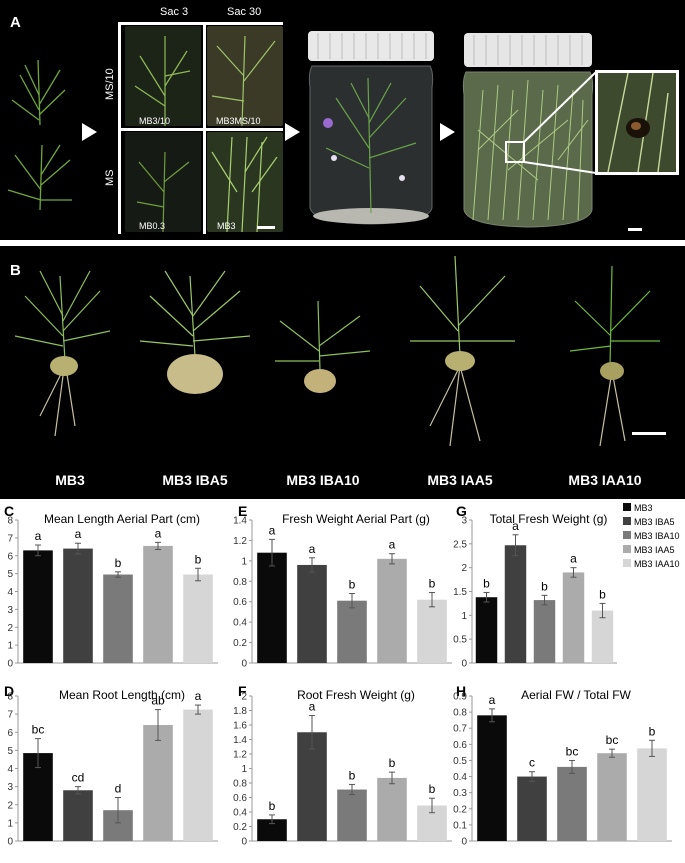 The image size is (685, 863). I want to click on plant-label-5: MB3 IAA10, so click(605, 480).